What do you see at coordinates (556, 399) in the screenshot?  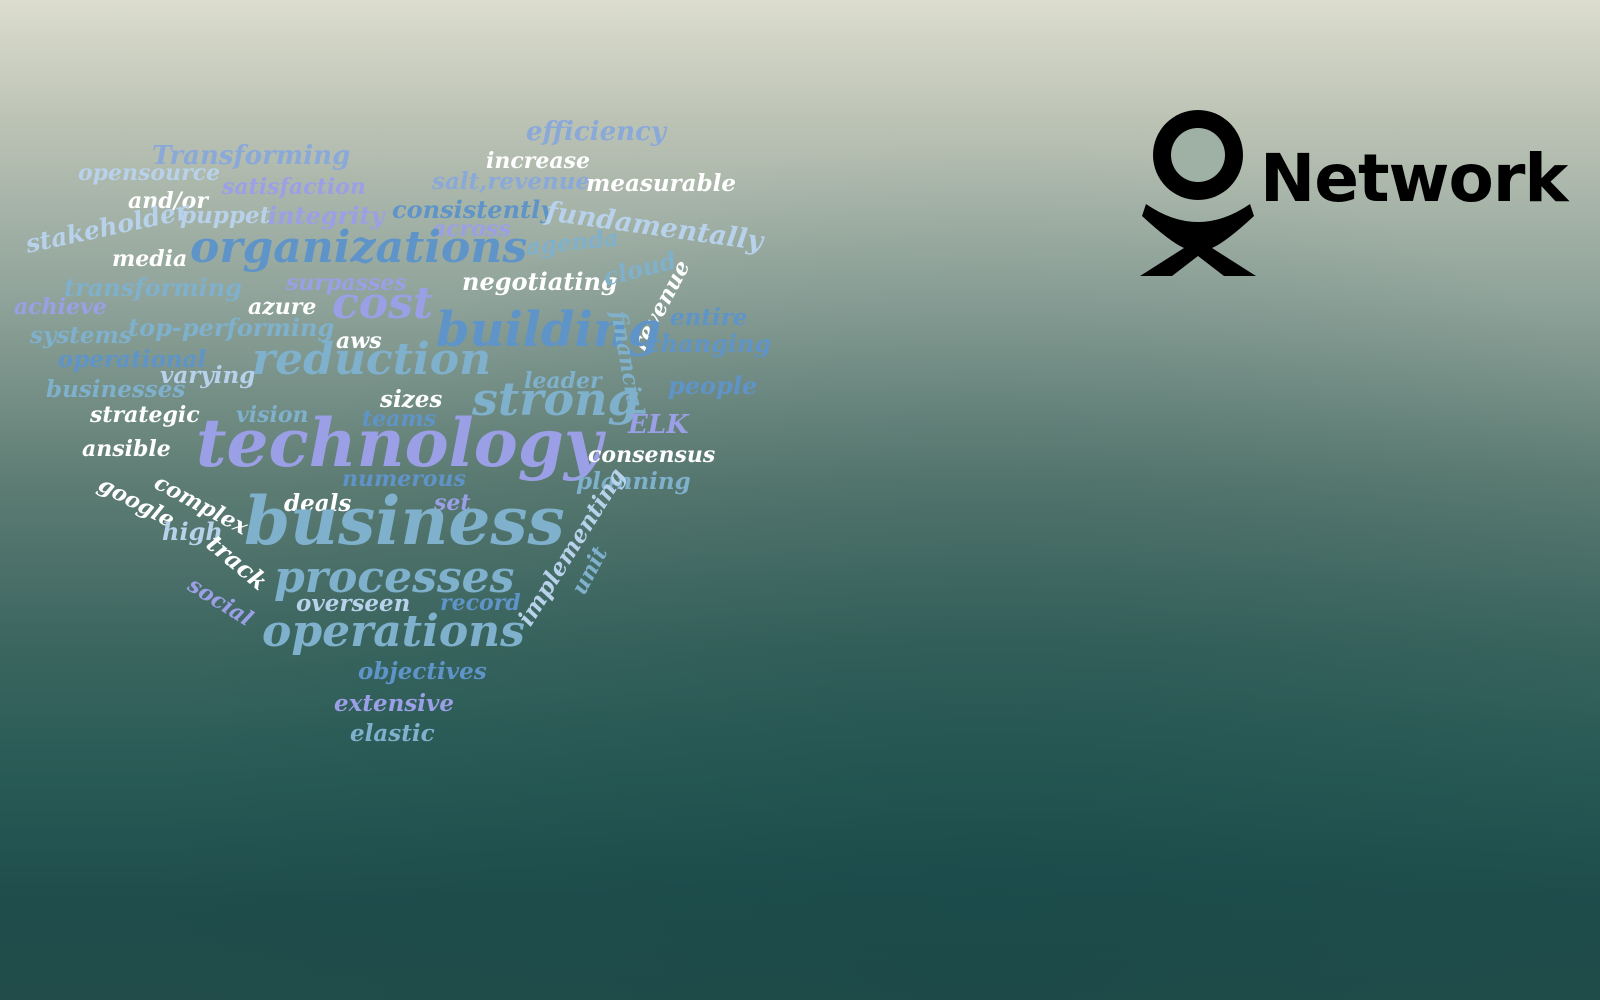 I see `cloud-word: strong` at bounding box center [556, 399].